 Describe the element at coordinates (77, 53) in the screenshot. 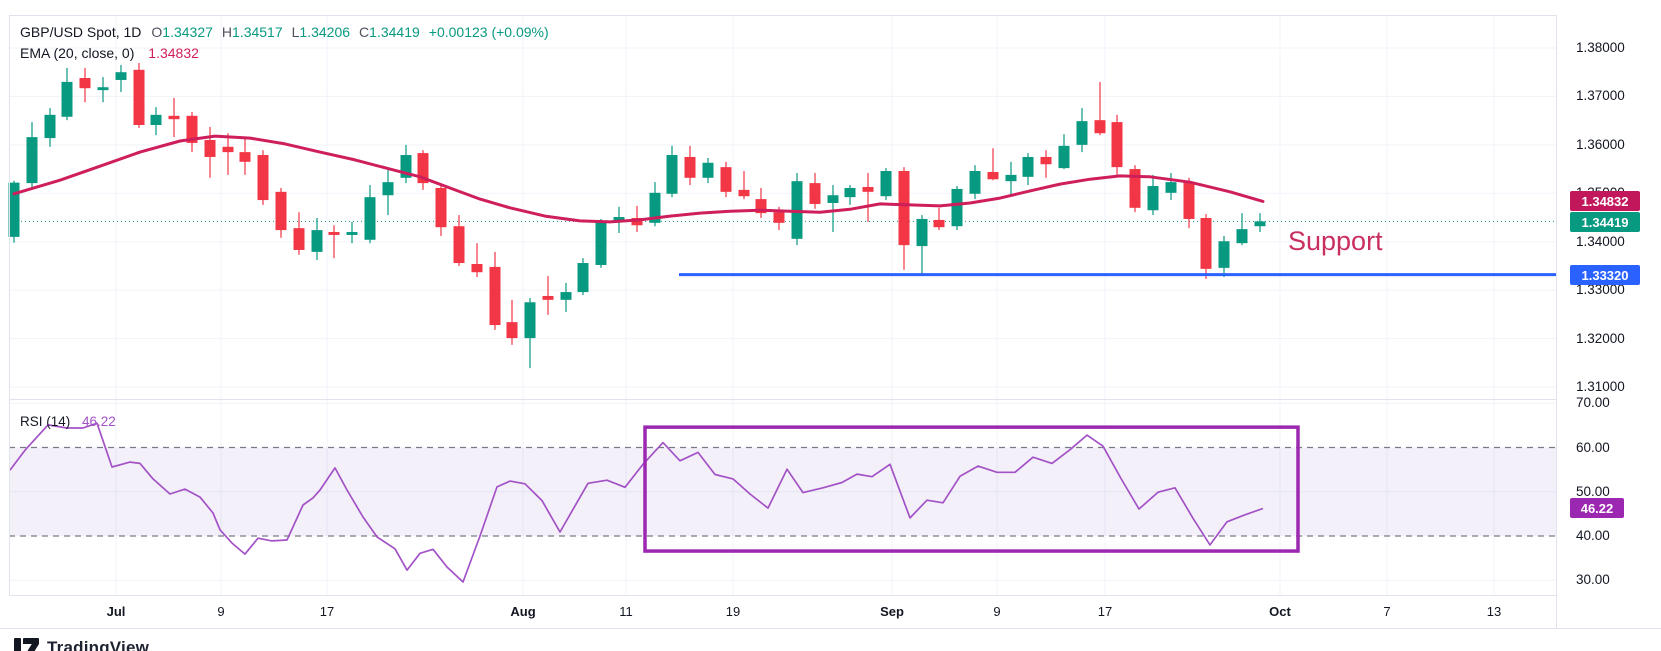

I see `ema-label: EMA (20, close, 0)` at that location.